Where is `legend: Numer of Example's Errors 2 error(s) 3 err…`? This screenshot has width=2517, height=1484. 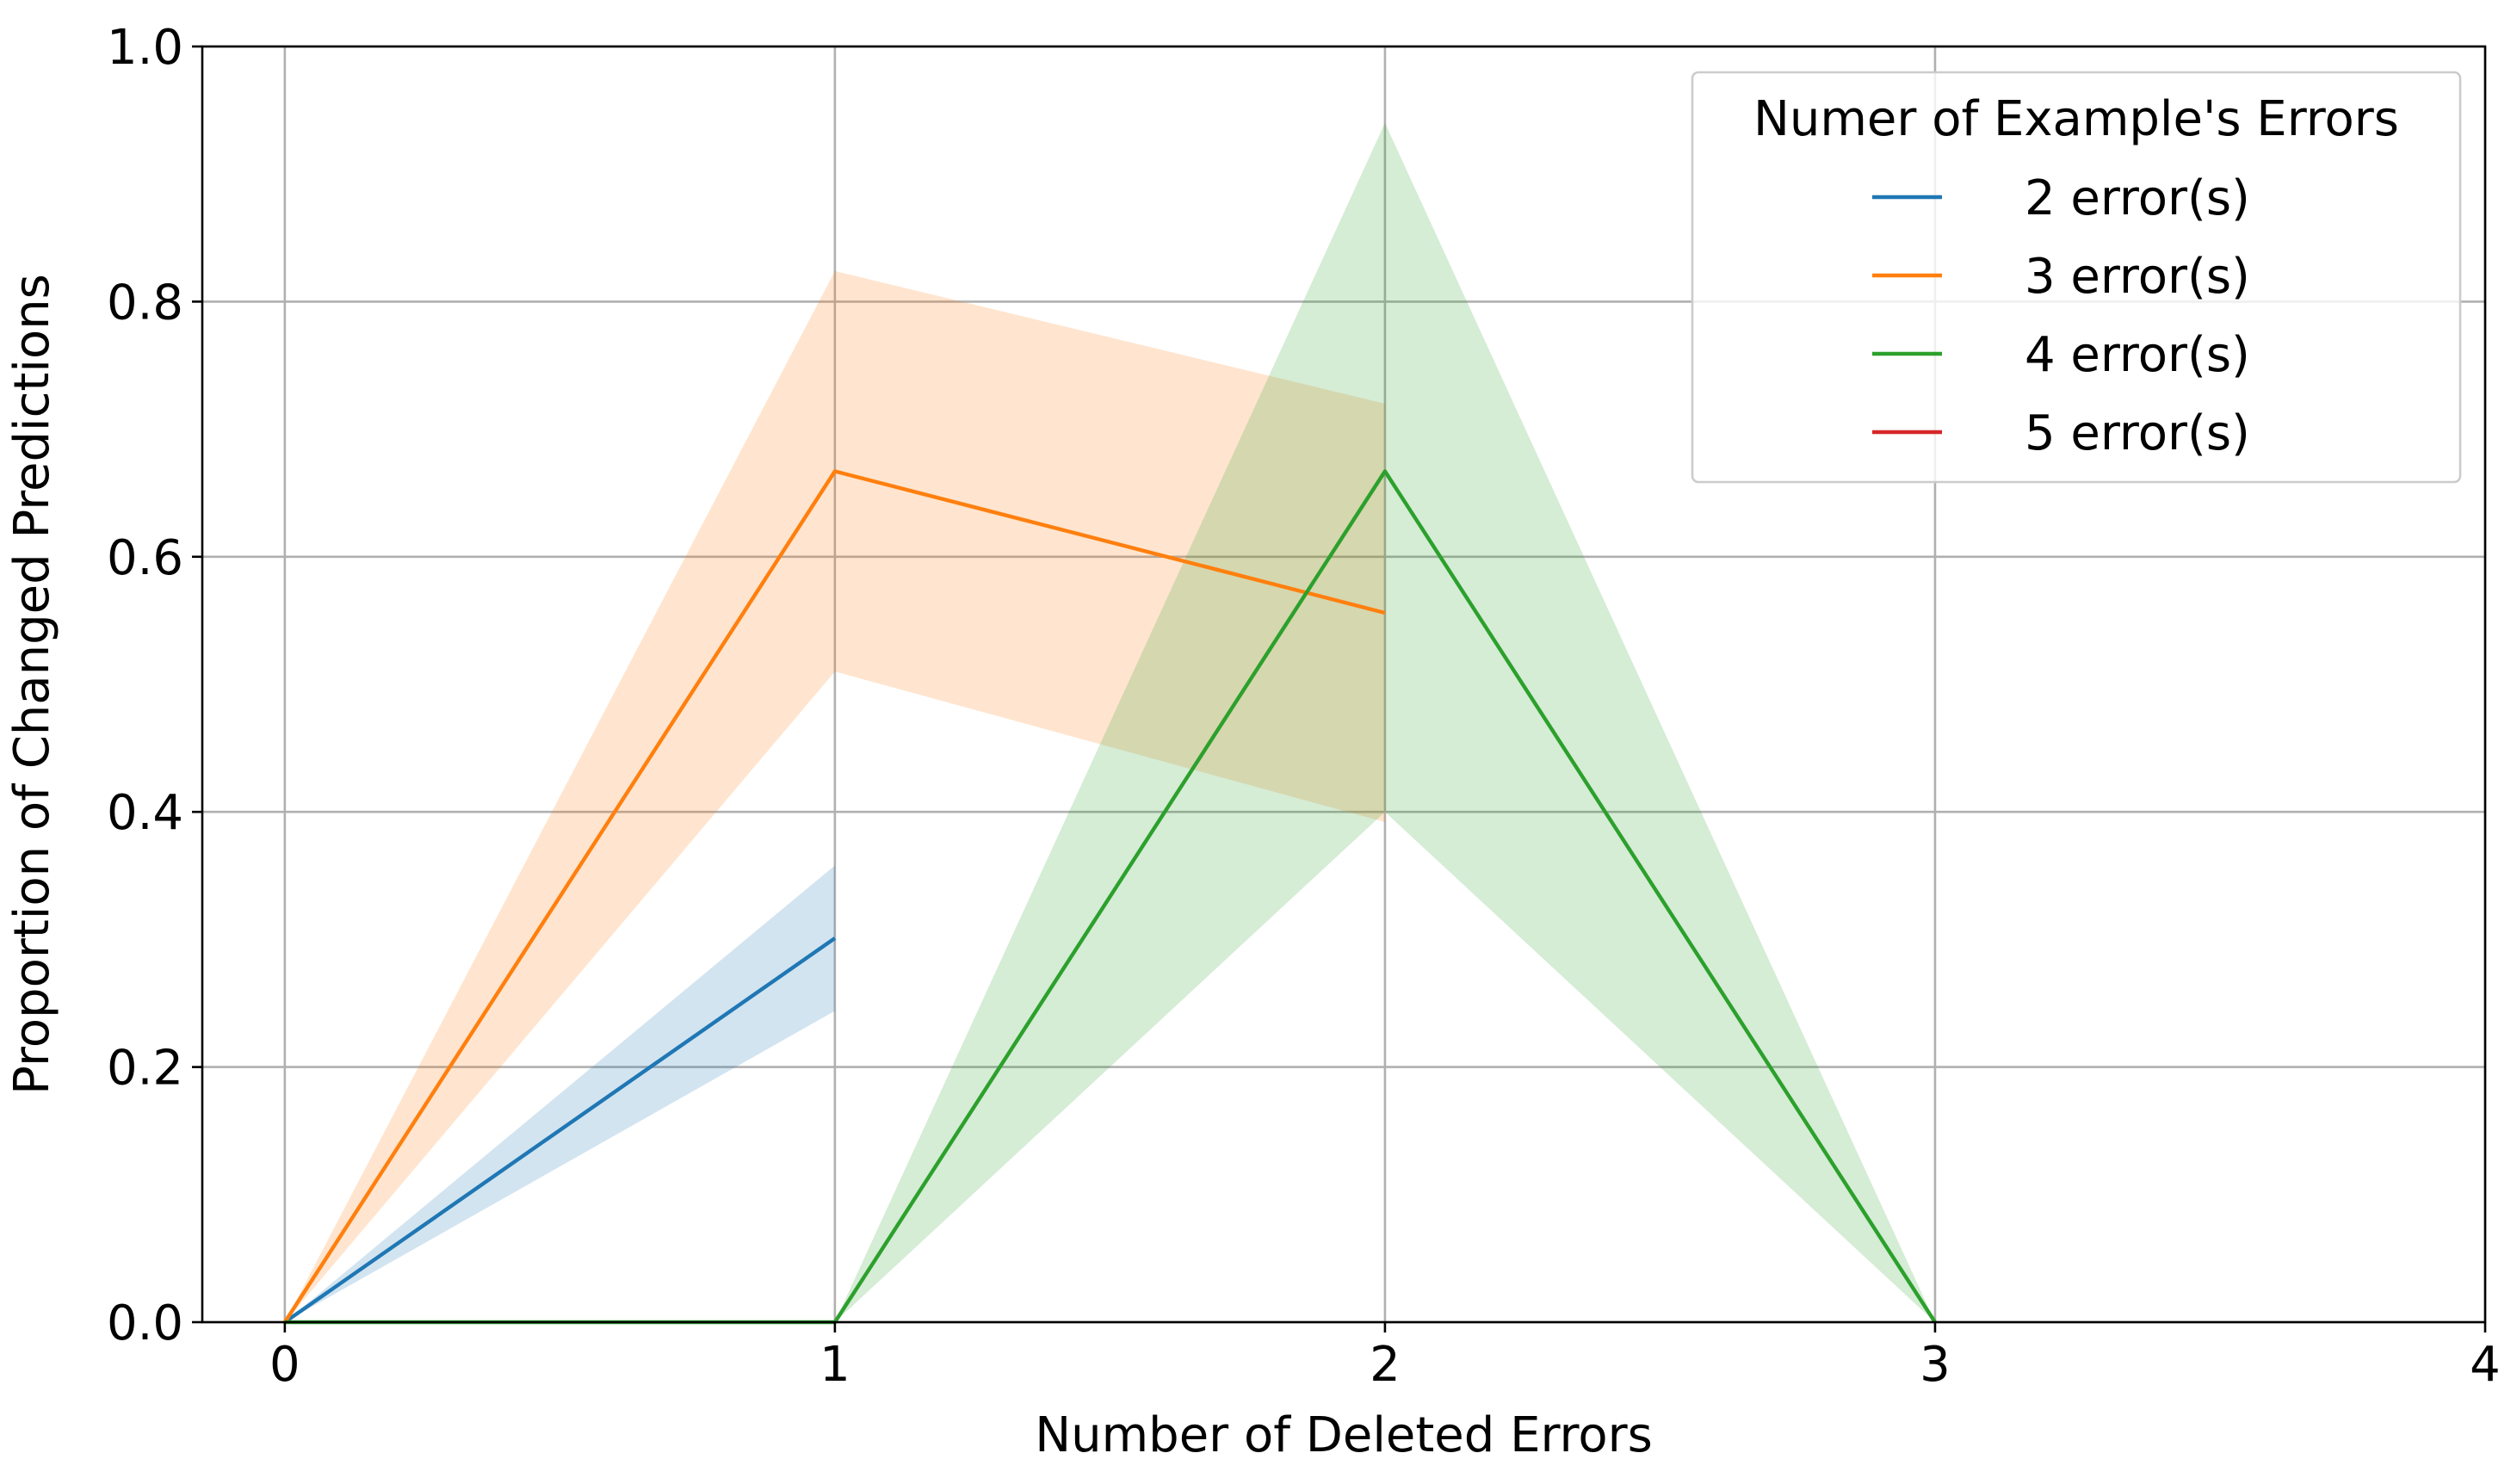
legend: Numer of Example's Errors 2 error(s) 3 err… is located at coordinates (2077, 277).